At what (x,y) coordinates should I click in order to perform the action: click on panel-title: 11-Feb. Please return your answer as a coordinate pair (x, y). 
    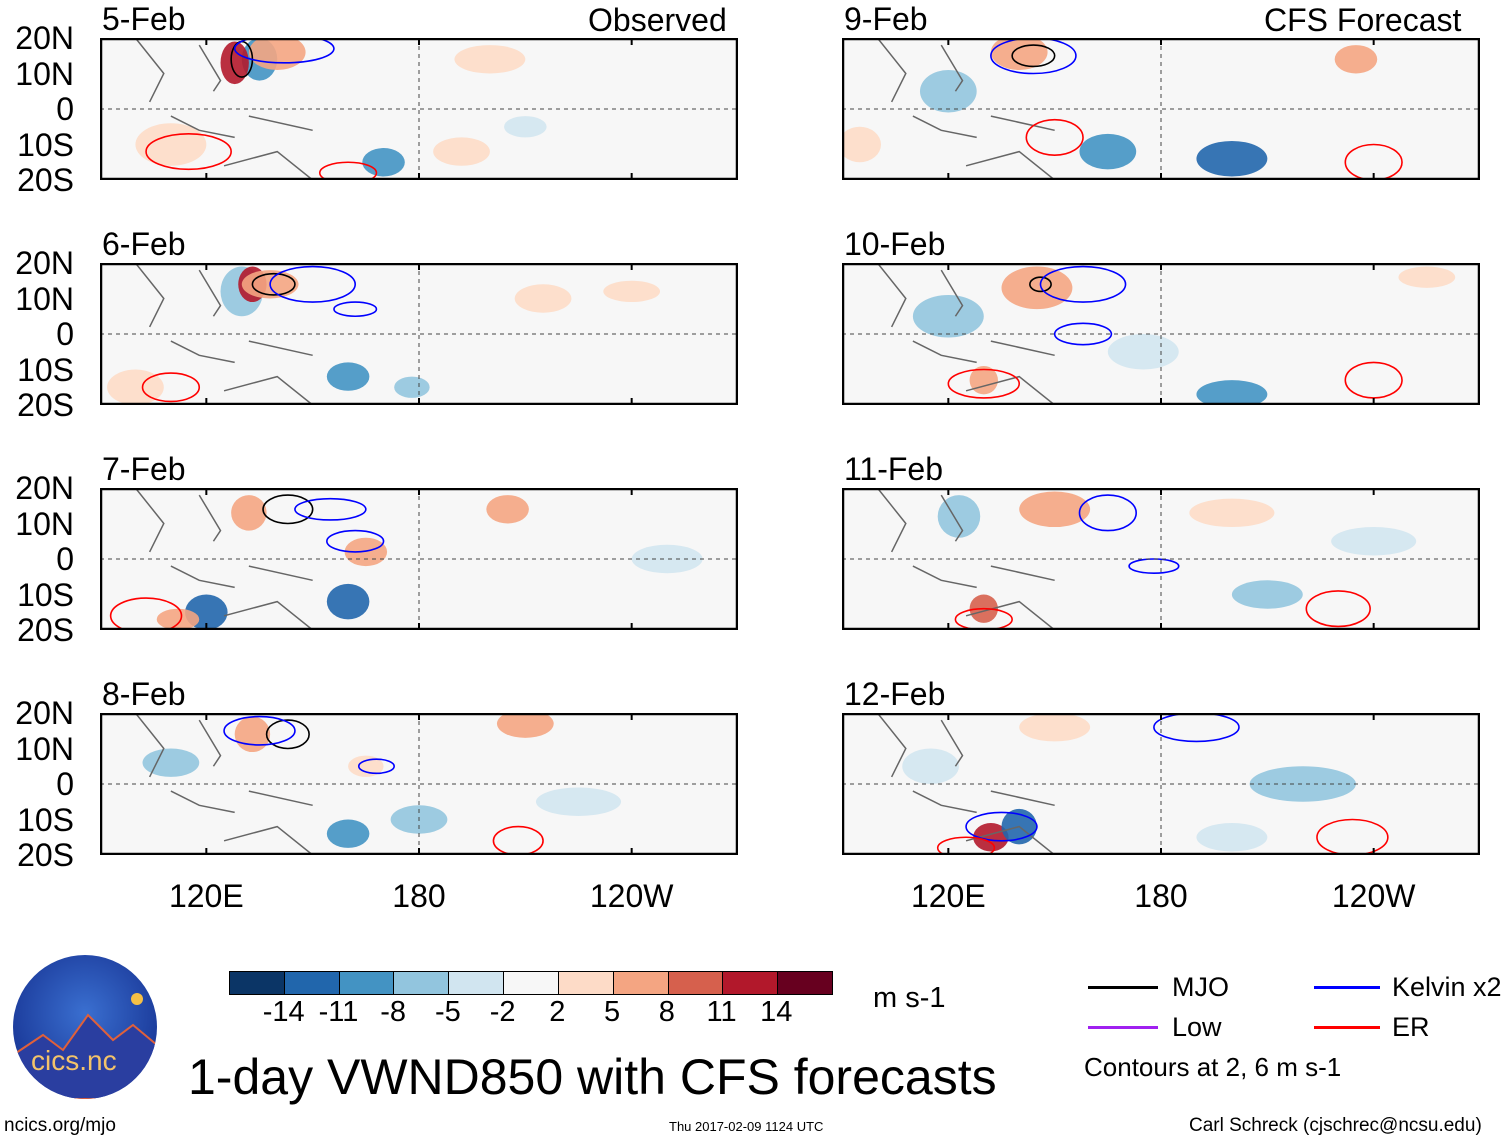
    Looking at the image, I should click on (894, 469).